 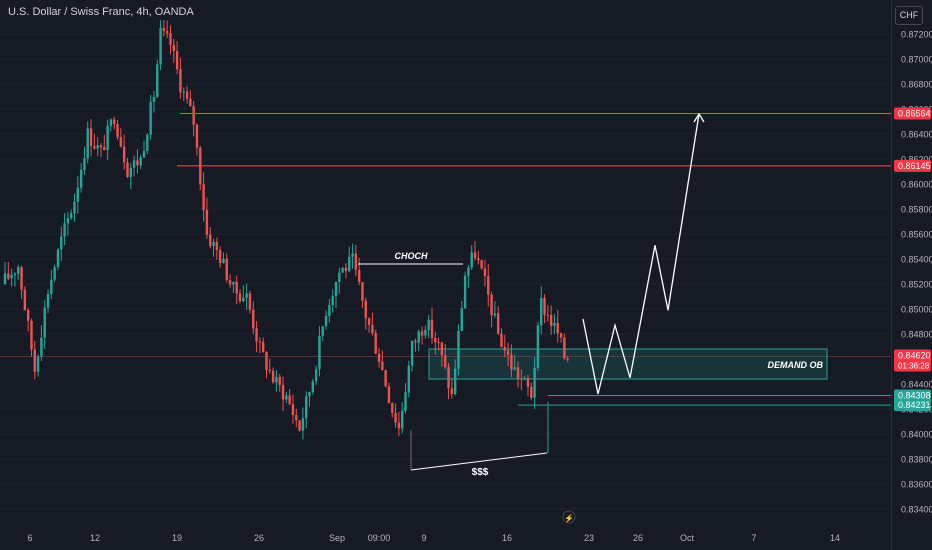 What do you see at coordinates (423, 538) in the screenshot?
I see `x-tick-label: 9` at bounding box center [423, 538].